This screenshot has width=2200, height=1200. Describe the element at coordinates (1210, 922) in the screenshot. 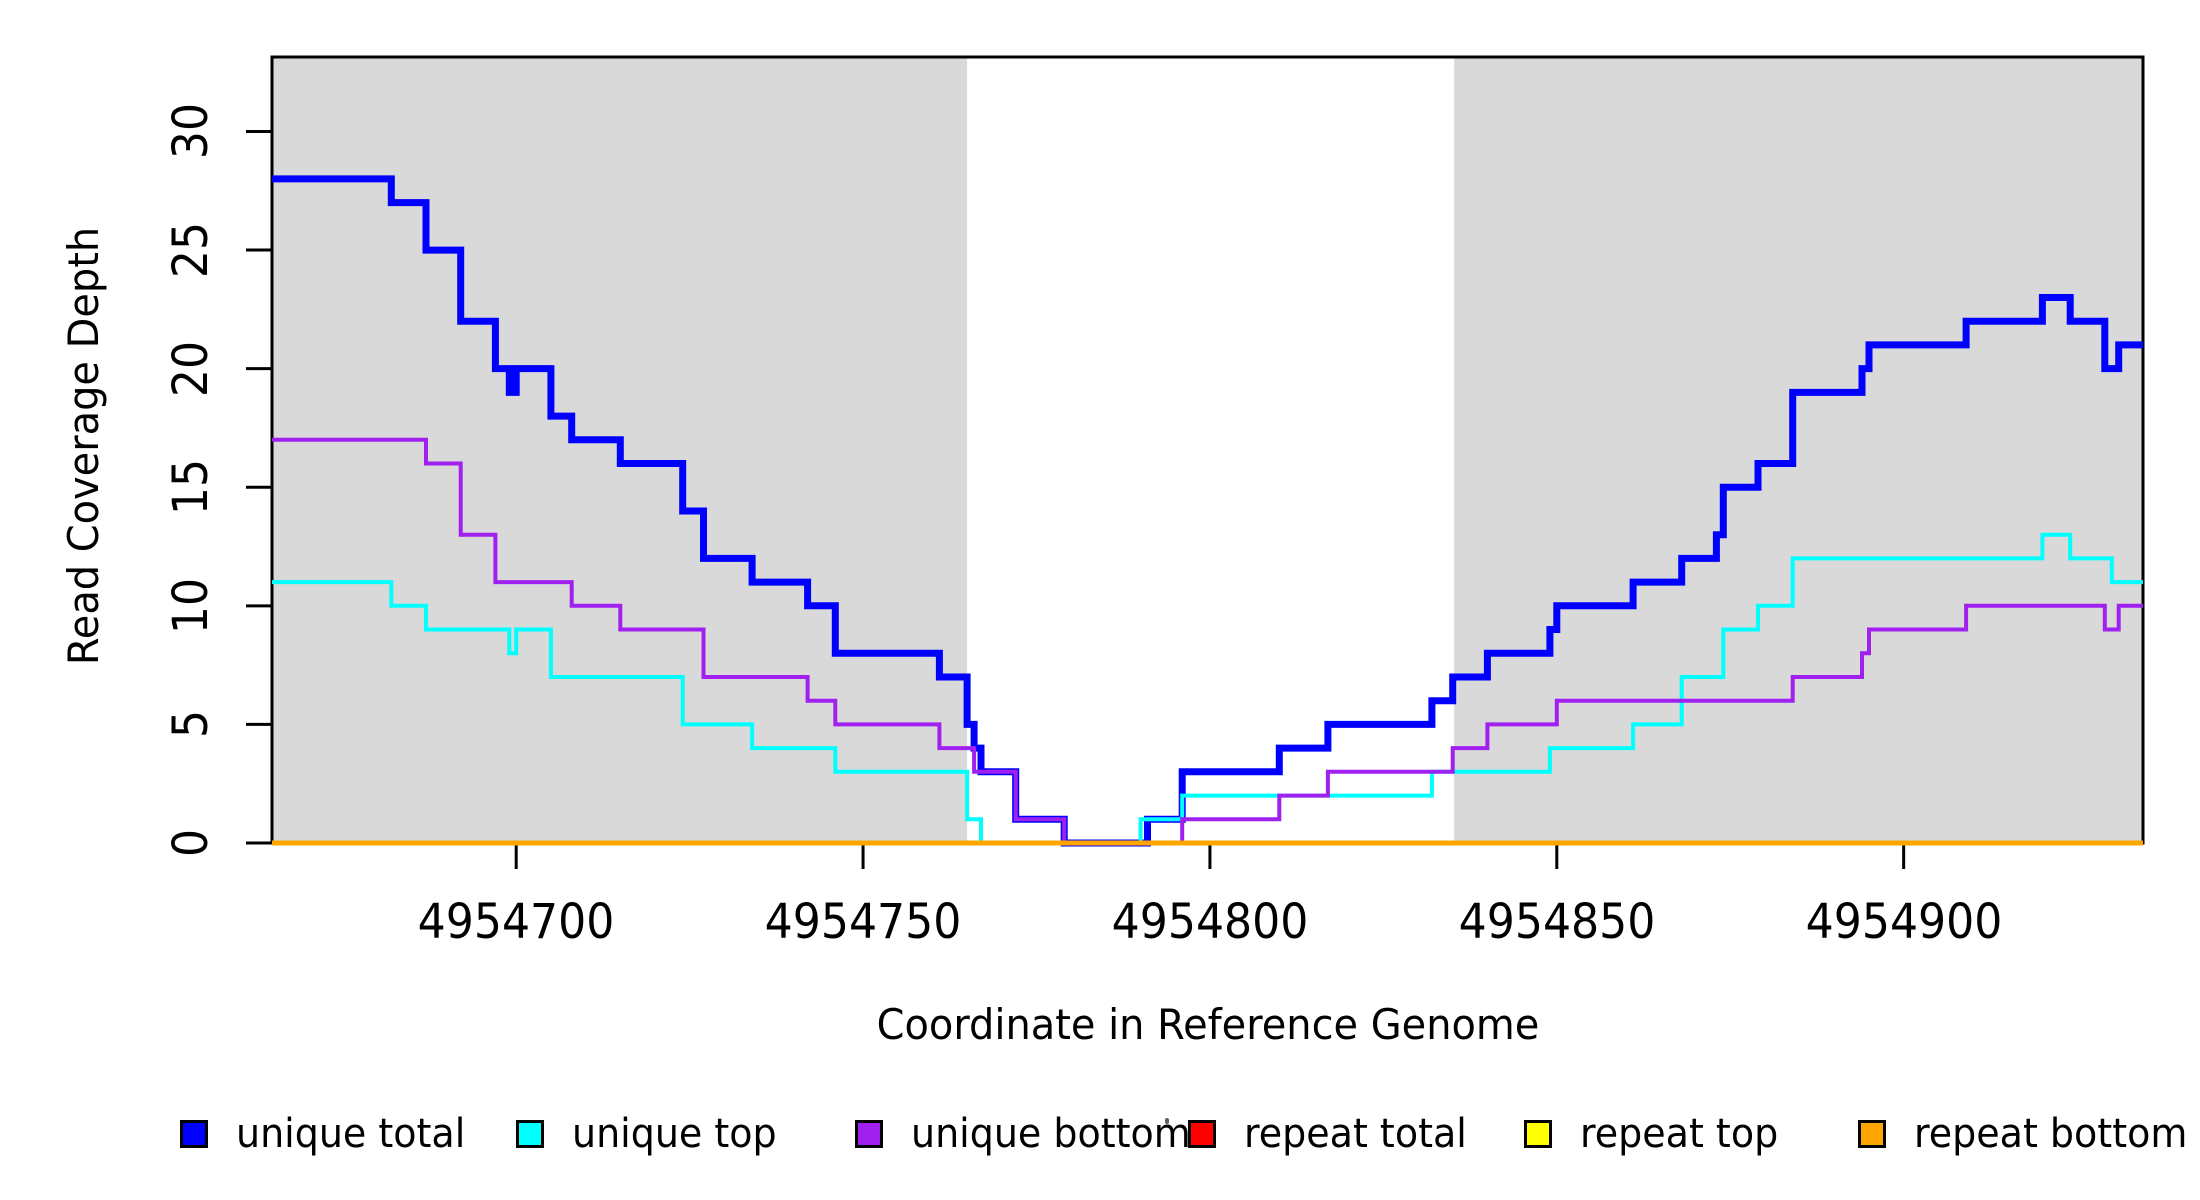

I see `x-tick-label: 4954800` at that location.